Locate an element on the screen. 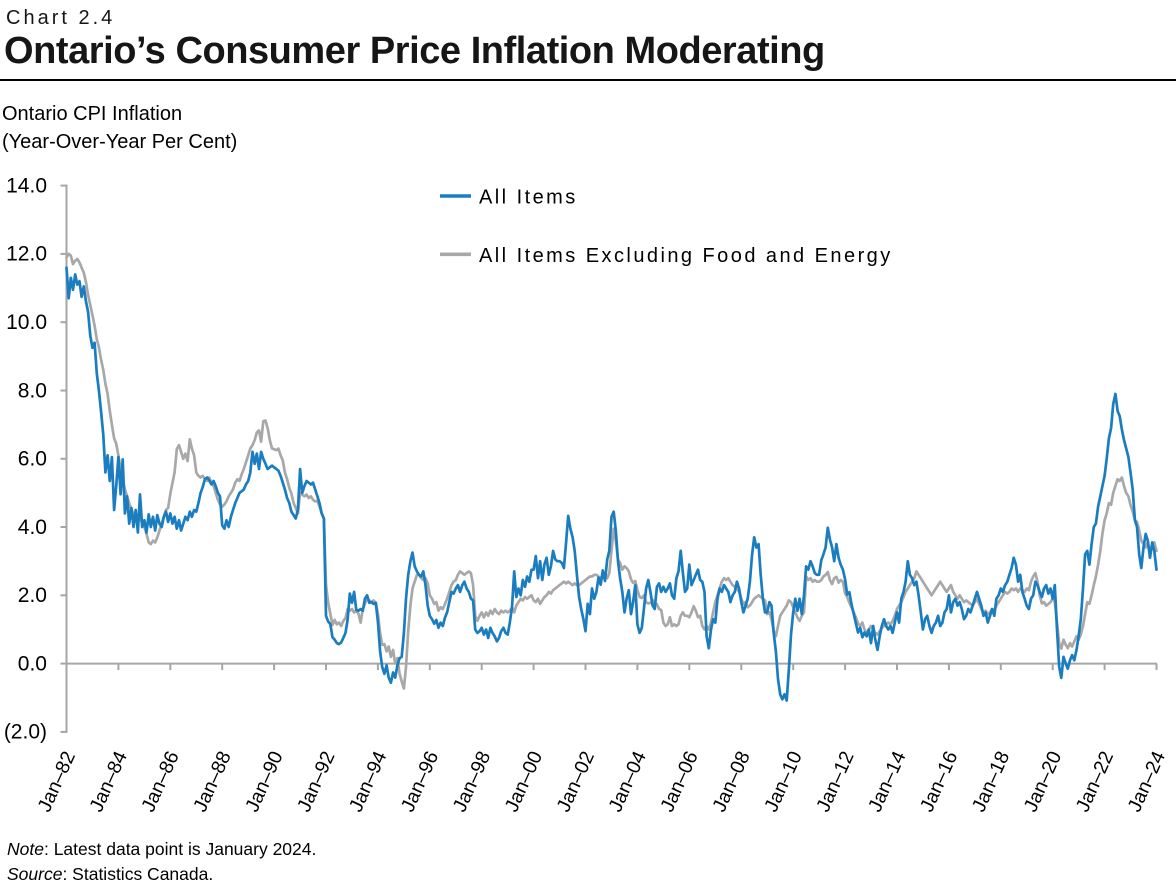  svg-text: 0.0 is located at coordinates (32, 663).